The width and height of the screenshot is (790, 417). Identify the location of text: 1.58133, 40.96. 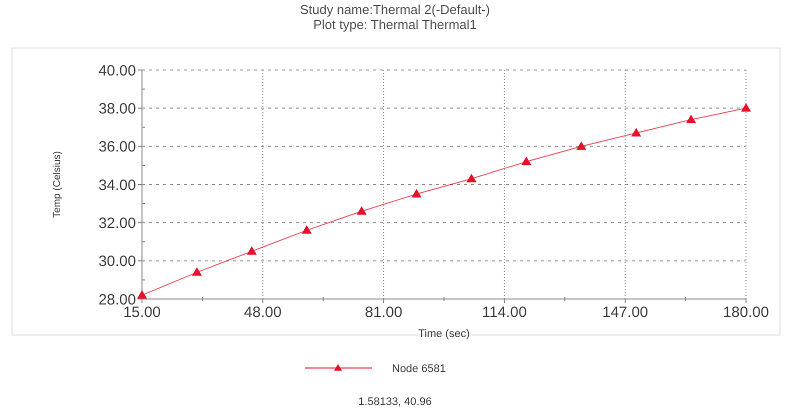
(395, 402).